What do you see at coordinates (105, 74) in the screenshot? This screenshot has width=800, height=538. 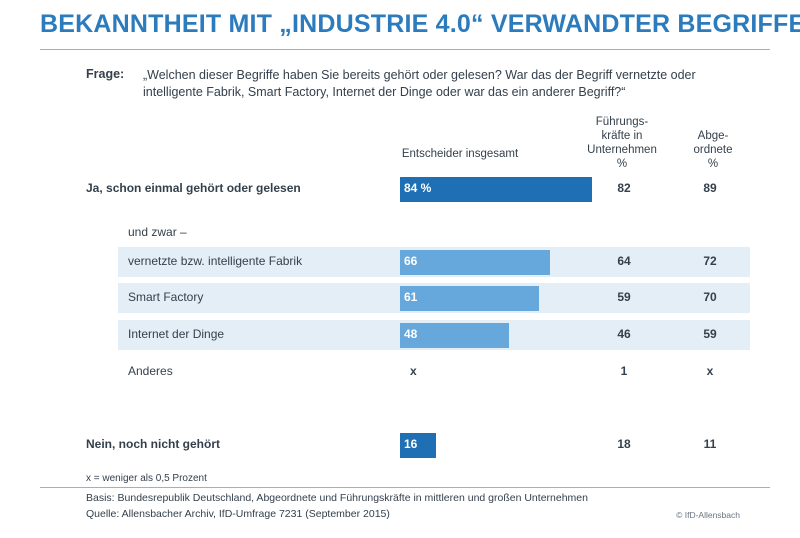 I see `question-label: Frage:` at bounding box center [105, 74].